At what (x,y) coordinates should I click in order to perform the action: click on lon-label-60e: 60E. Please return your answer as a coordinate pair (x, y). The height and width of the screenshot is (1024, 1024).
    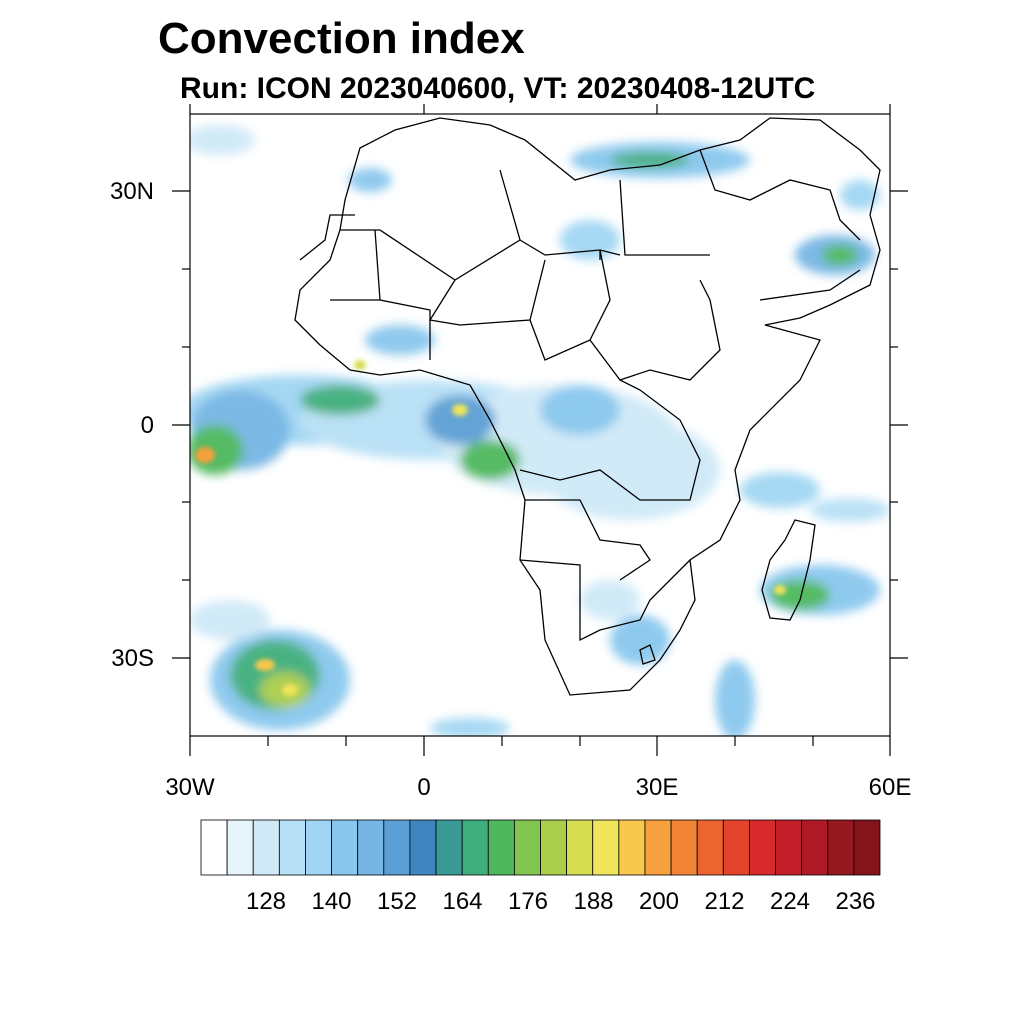
    Looking at the image, I should click on (890, 787).